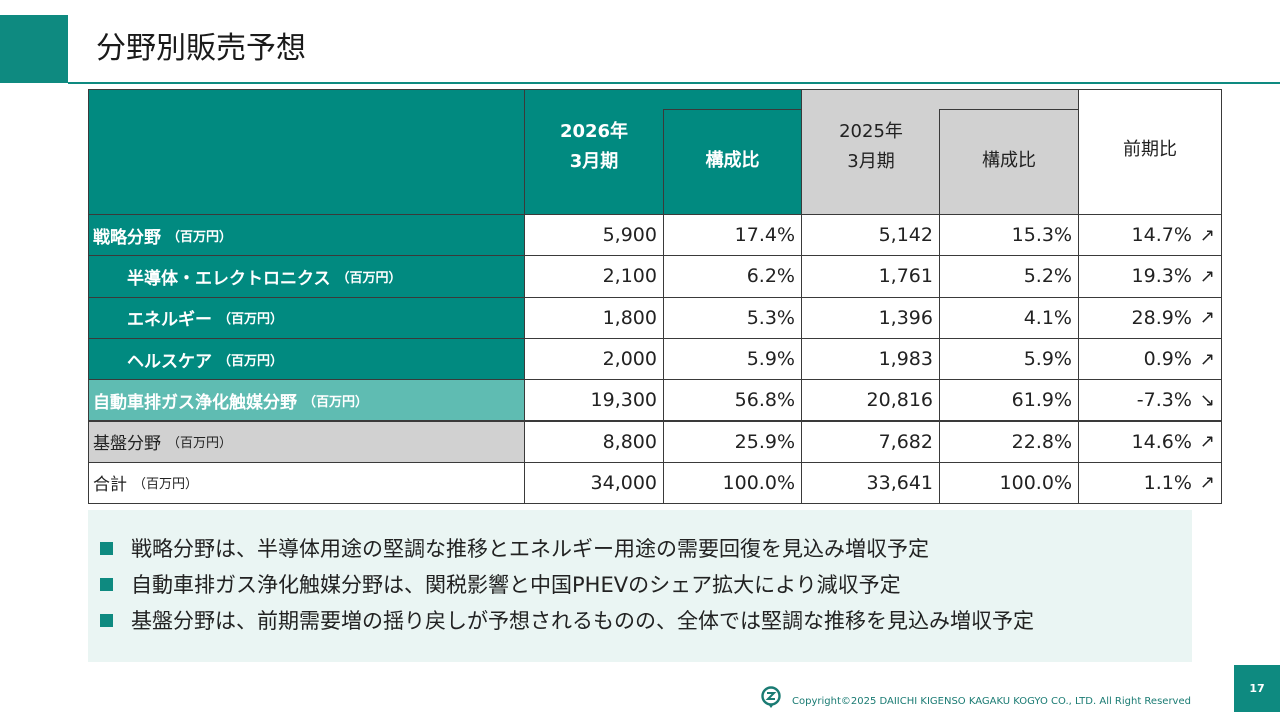 This screenshot has width=1280, height=720. I want to click on yoy-cell: -7.3% ↘, so click(1150, 400).